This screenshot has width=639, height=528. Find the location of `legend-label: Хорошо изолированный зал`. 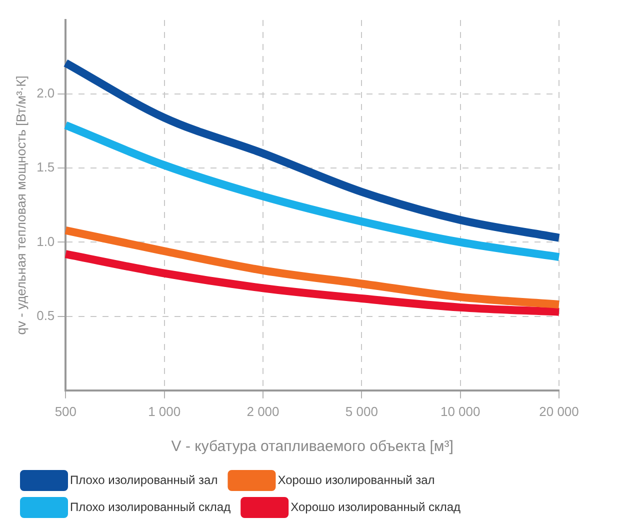

legend-label: Хорошо изолированный зал is located at coordinates (356, 479).